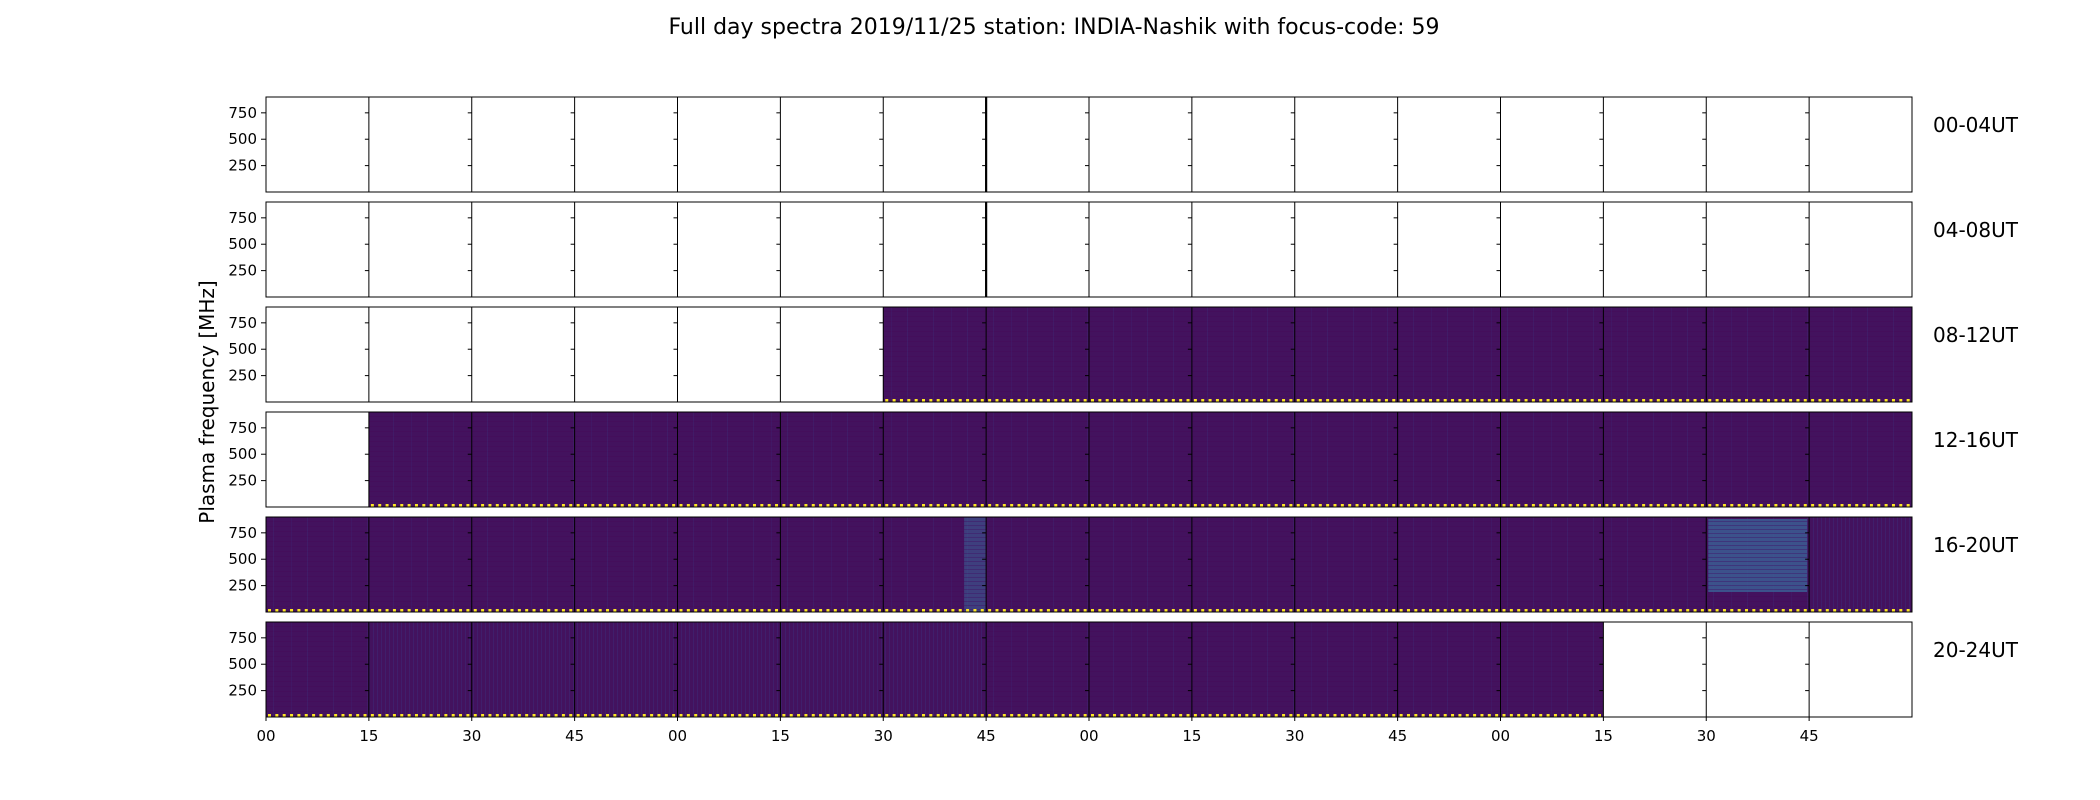  I want to click on row-08-12UT: 750 500 250 08-12UT, so click(1123, 354).